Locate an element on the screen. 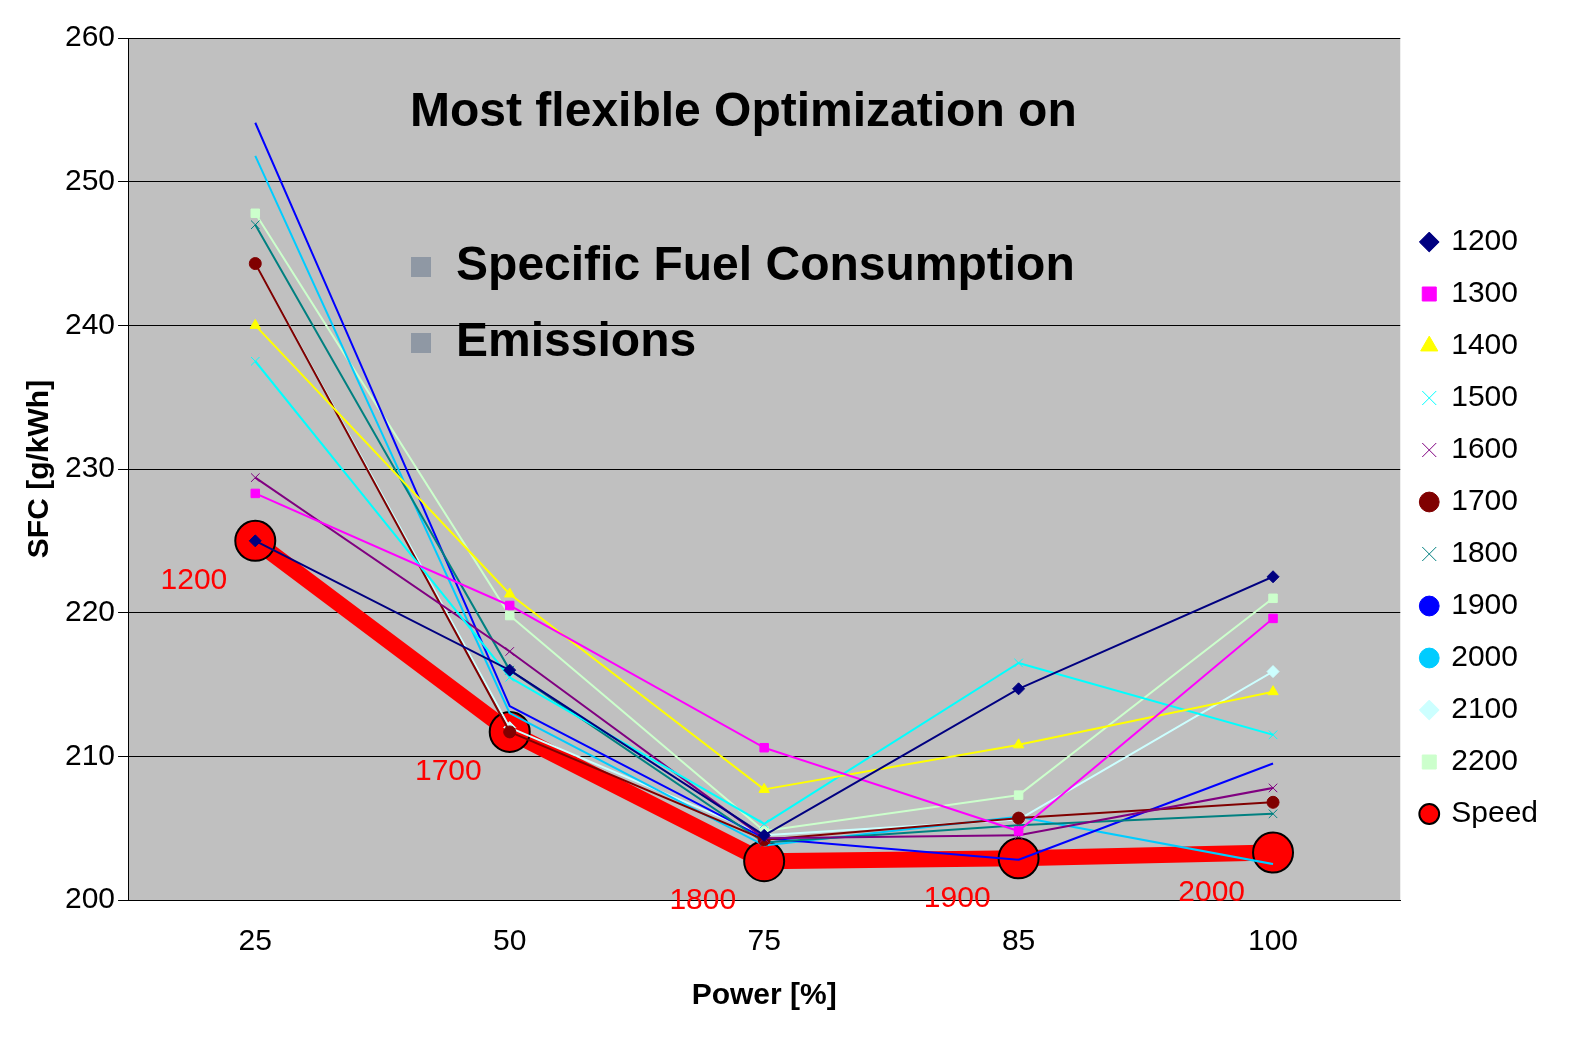 Image resolution: width=1587 pixels, height=1039 pixels. y-tick-label: 200 is located at coordinates (90, 898).